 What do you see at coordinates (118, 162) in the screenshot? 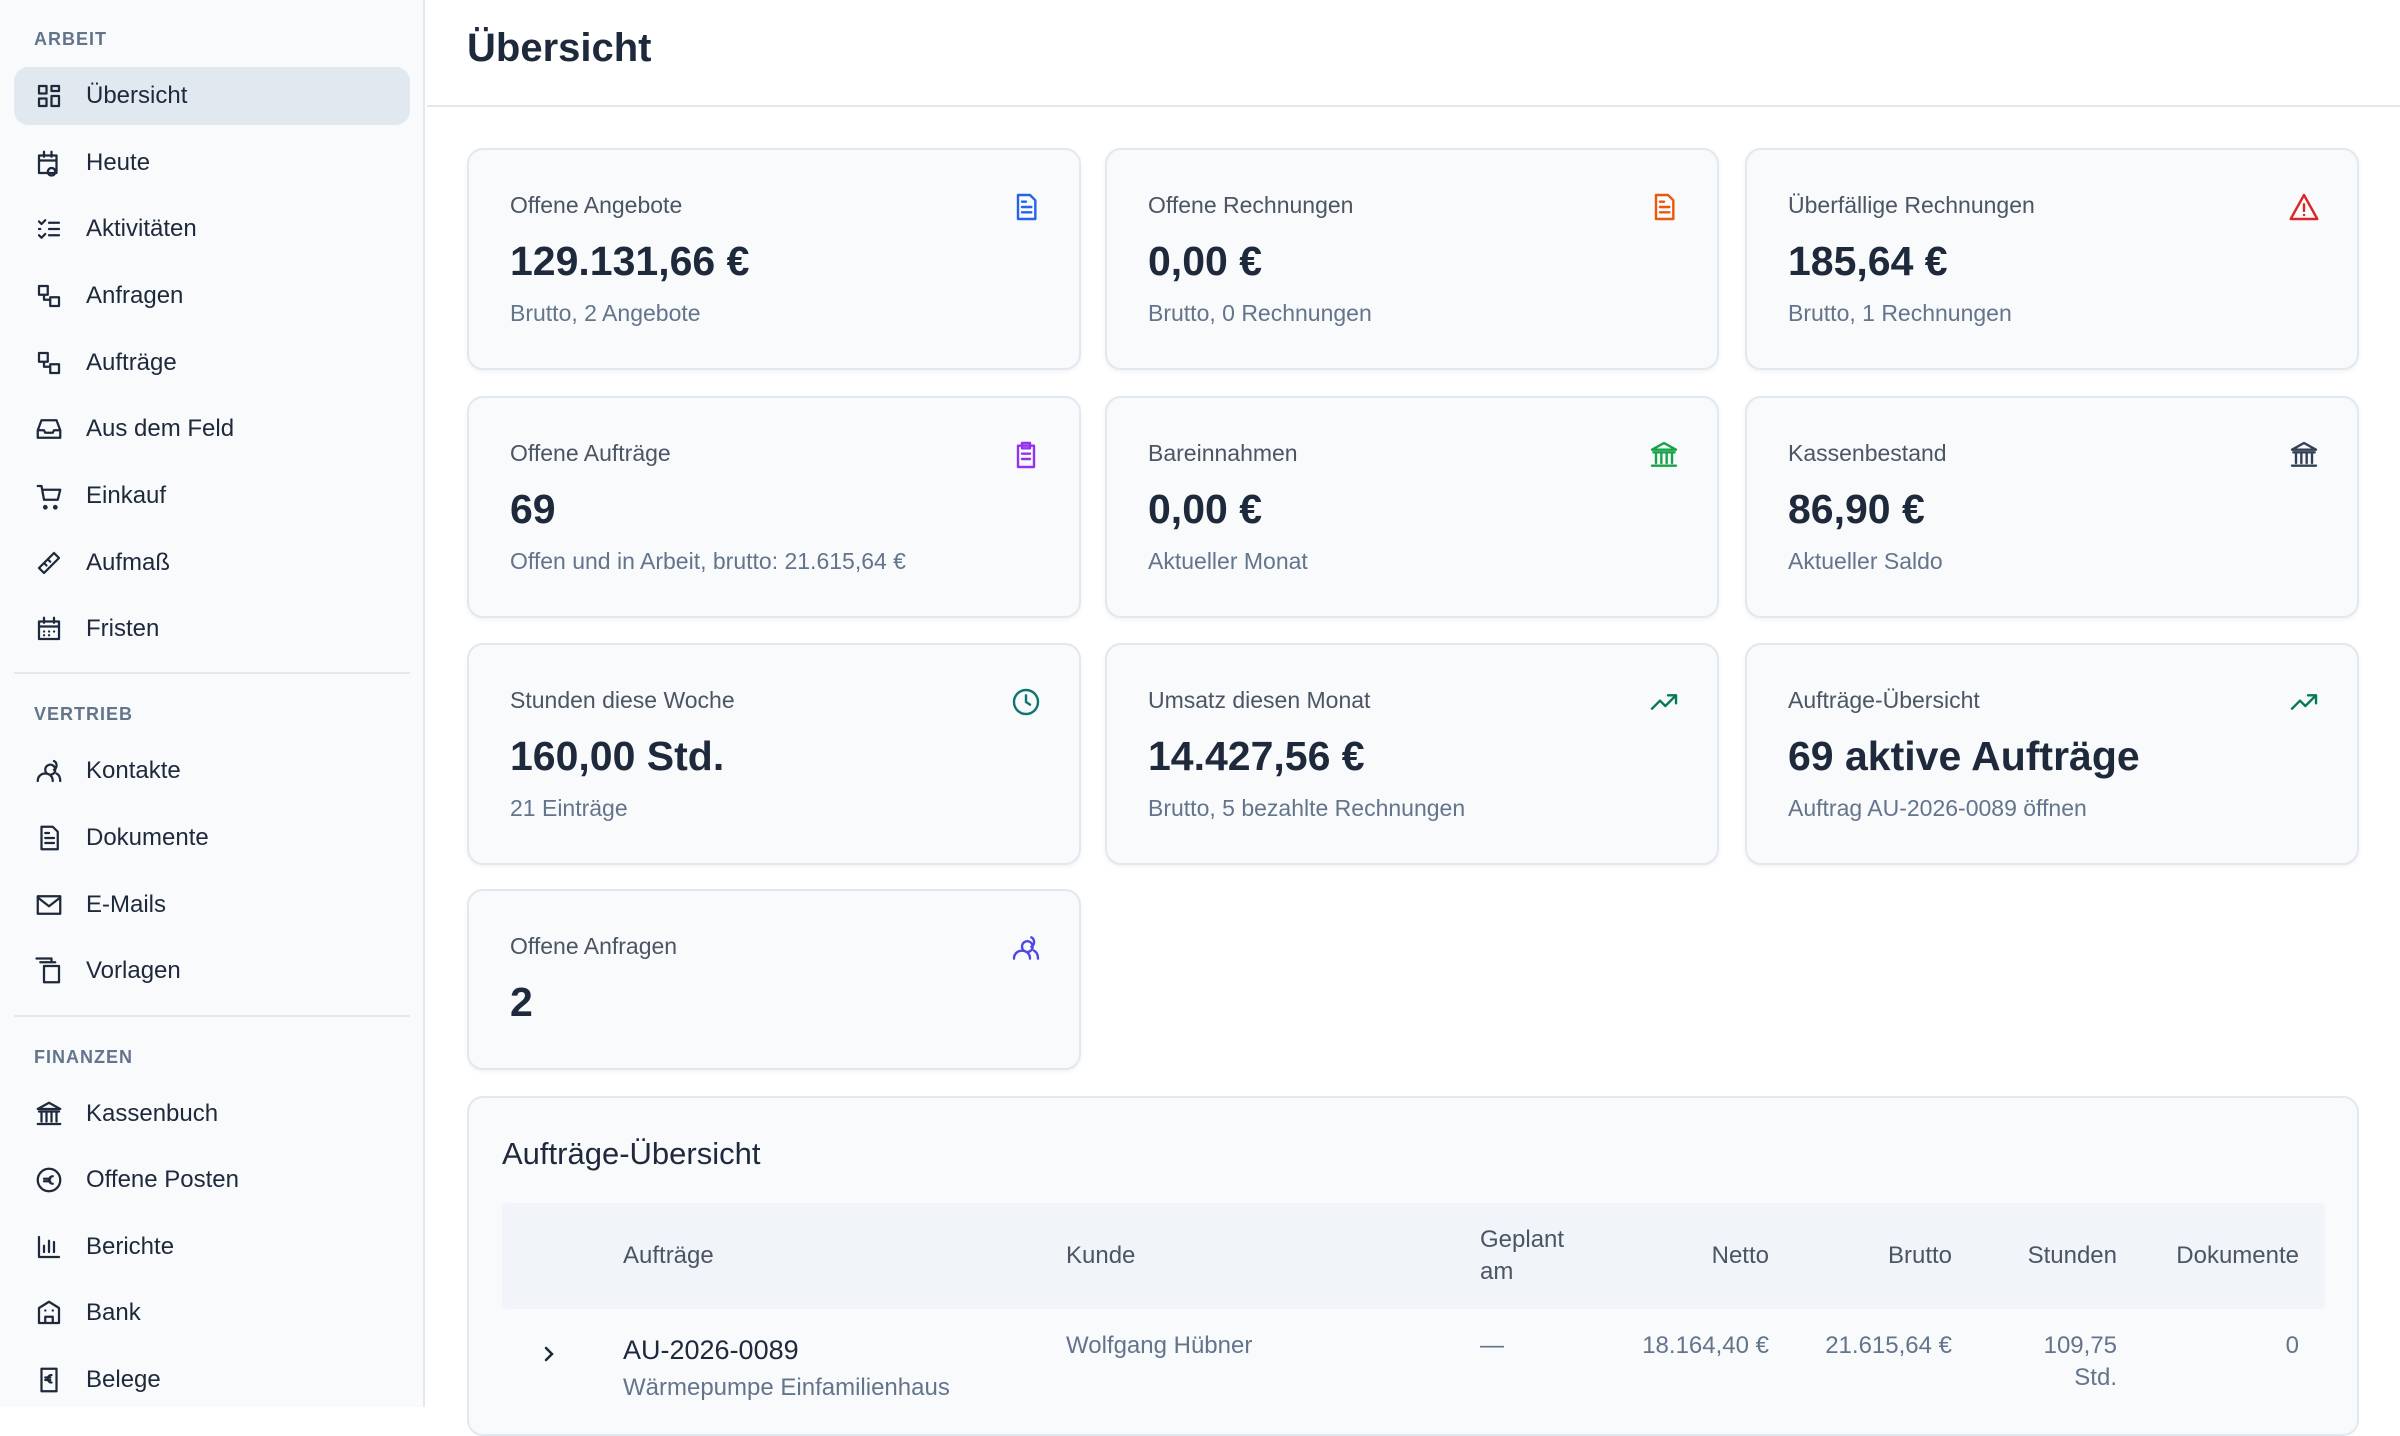
I see `nav-label: Heute` at bounding box center [118, 162].